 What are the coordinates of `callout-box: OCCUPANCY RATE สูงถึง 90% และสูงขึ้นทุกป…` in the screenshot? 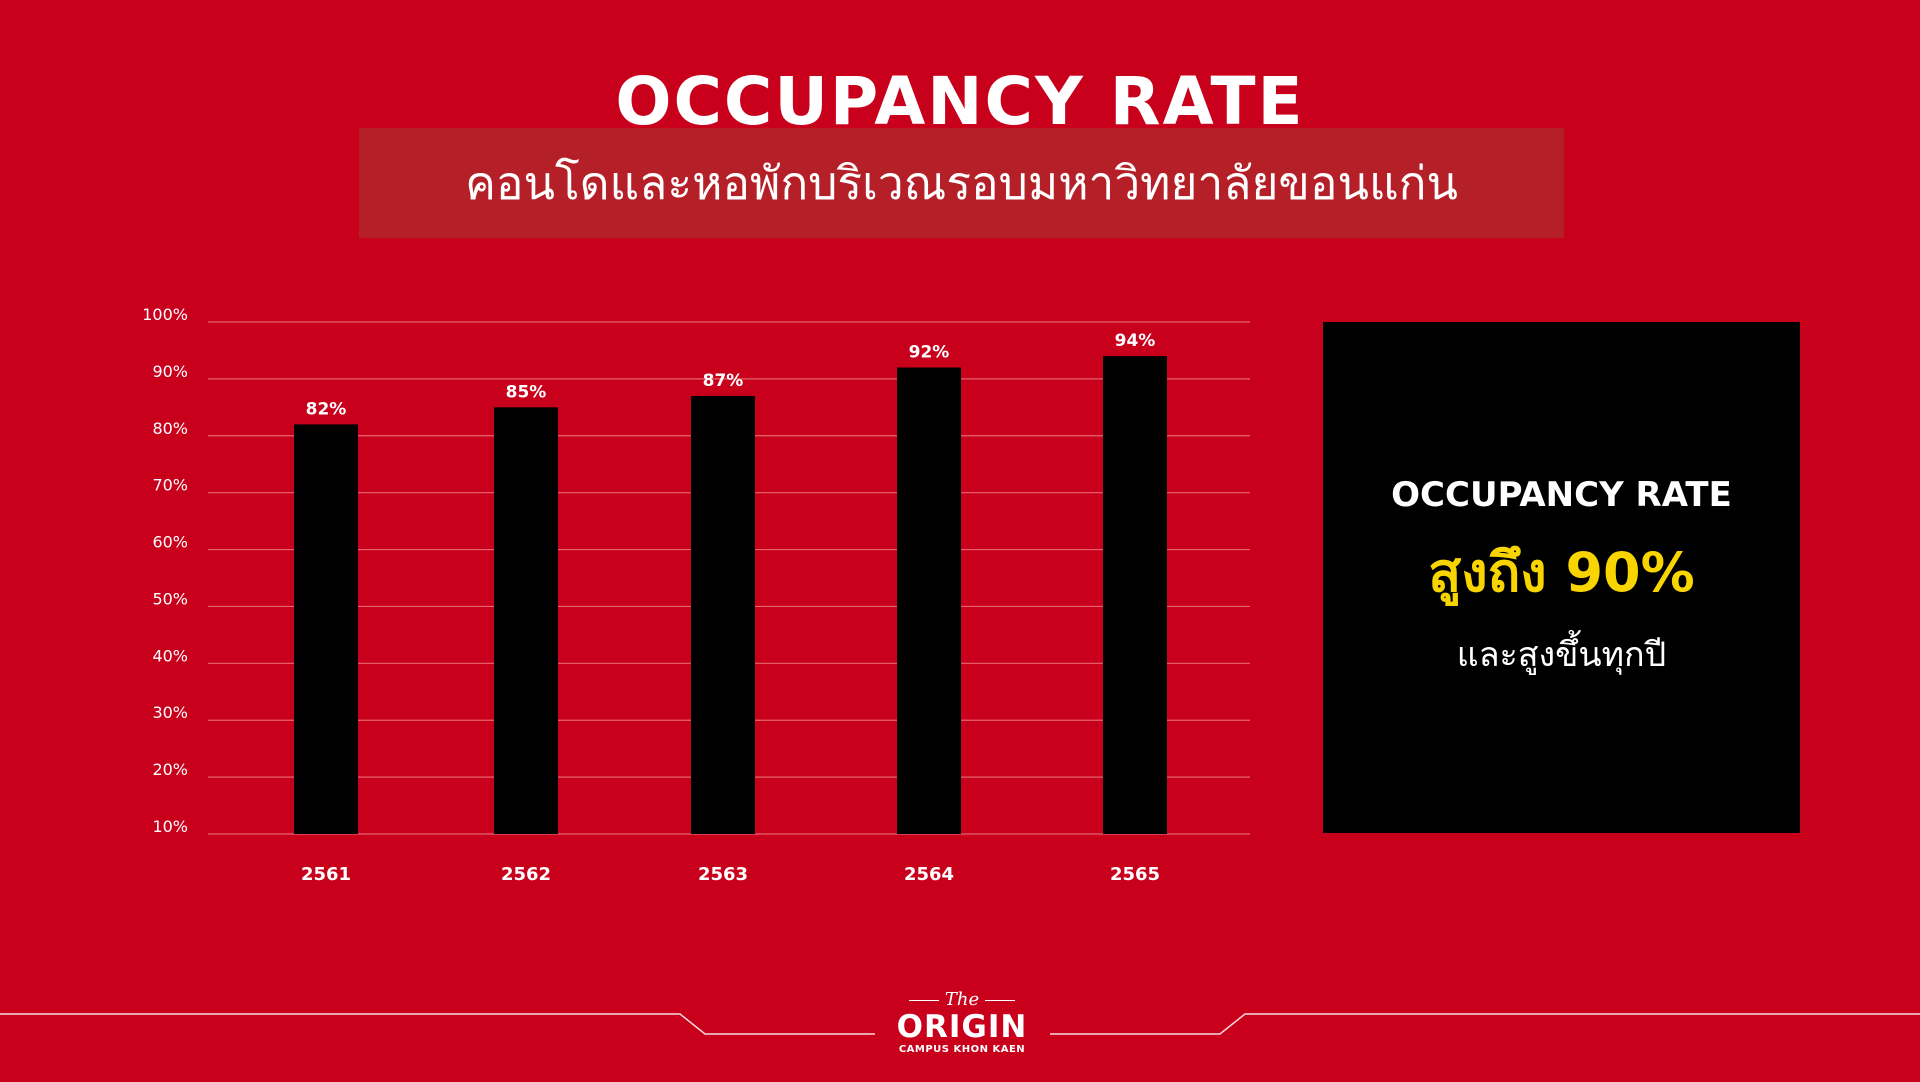 It's located at (1561, 577).